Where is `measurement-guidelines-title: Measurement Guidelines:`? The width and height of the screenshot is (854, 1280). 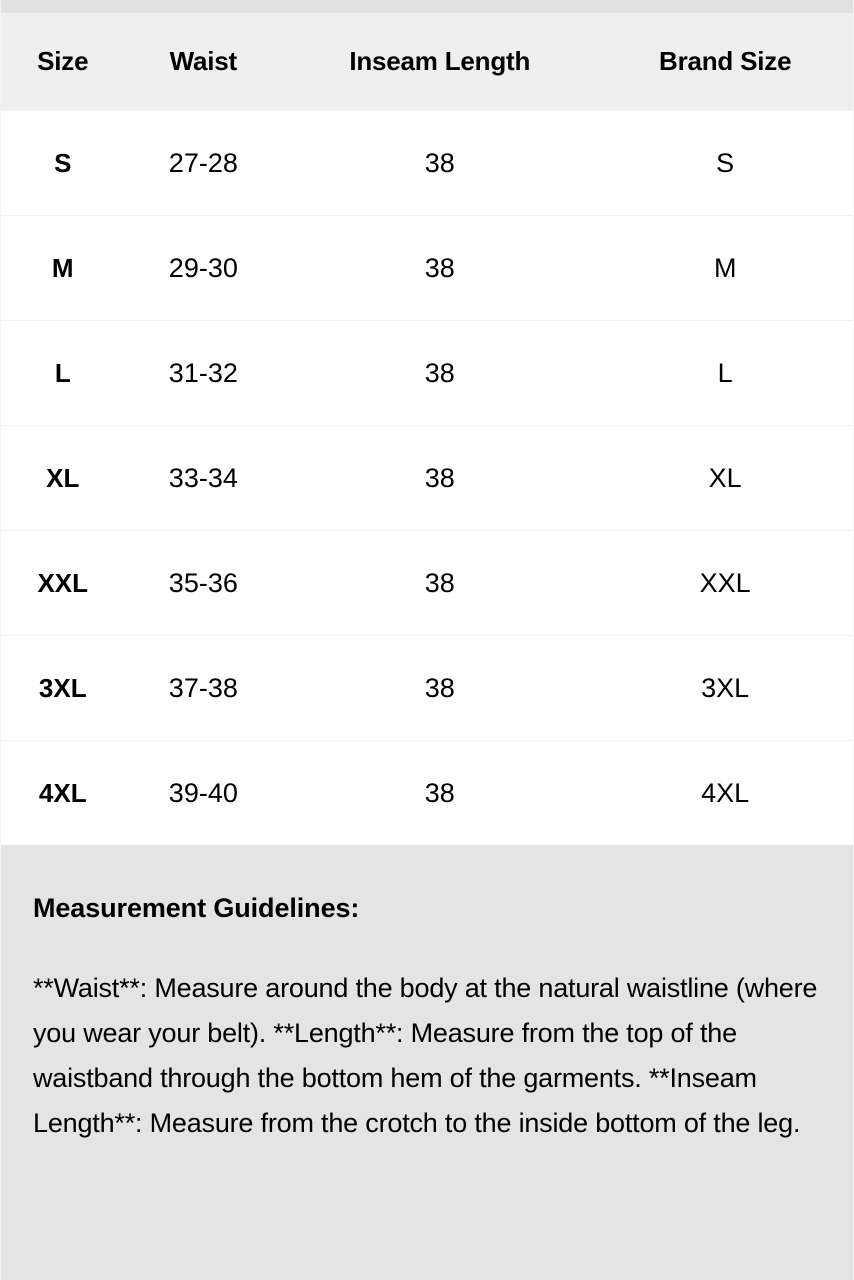 measurement-guidelines-title: Measurement Guidelines: is located at coordinates (196, 908).